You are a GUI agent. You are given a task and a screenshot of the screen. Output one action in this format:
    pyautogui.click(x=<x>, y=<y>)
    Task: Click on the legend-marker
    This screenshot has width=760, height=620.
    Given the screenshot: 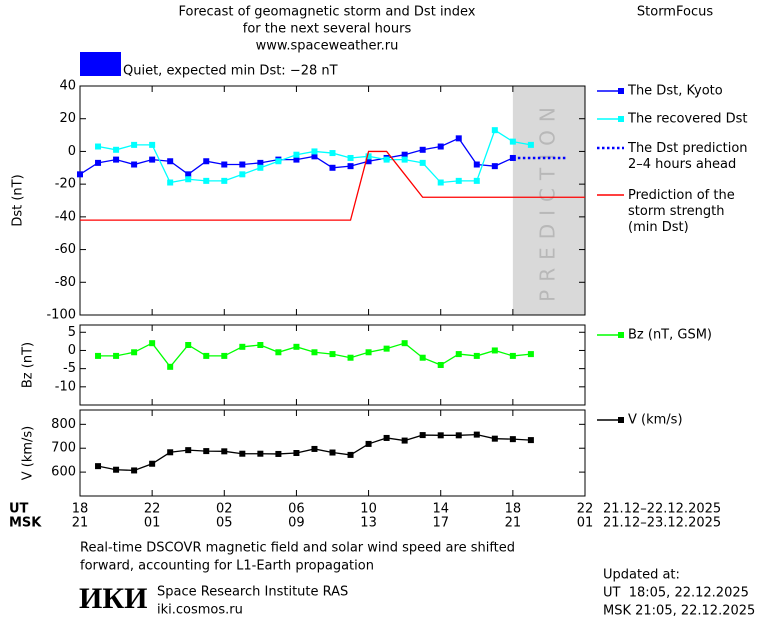 What is the action you would take?
    pyautogui.click(x=621, y=91)
    